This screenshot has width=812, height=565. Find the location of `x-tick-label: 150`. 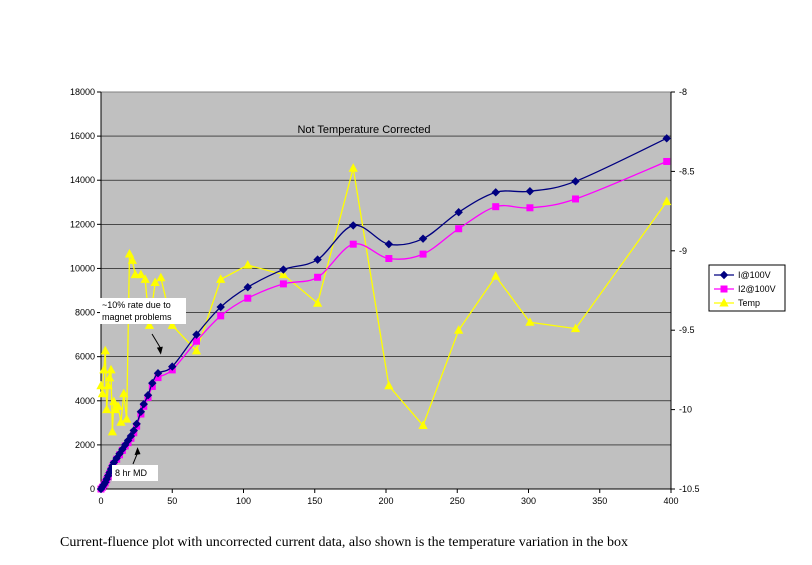

x-tick-label: 150 is located at coordinates (314, 501).